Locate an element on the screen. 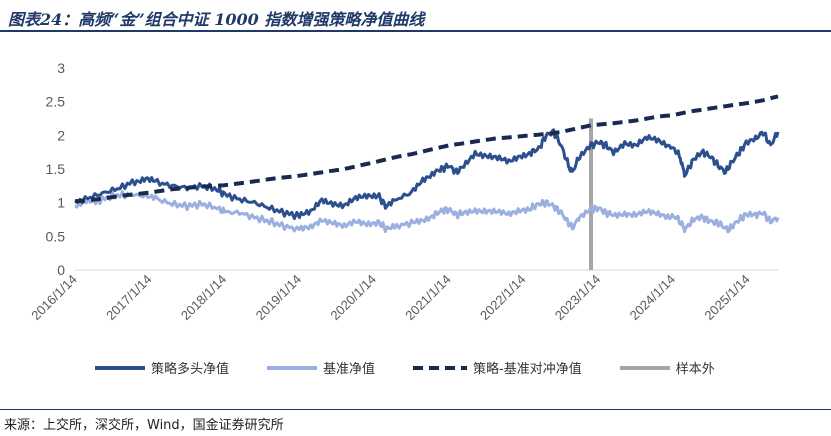 This screenshot has width=831, height=436. x-tick-label: 2020/1/14 is located at coordinates (353, 298).